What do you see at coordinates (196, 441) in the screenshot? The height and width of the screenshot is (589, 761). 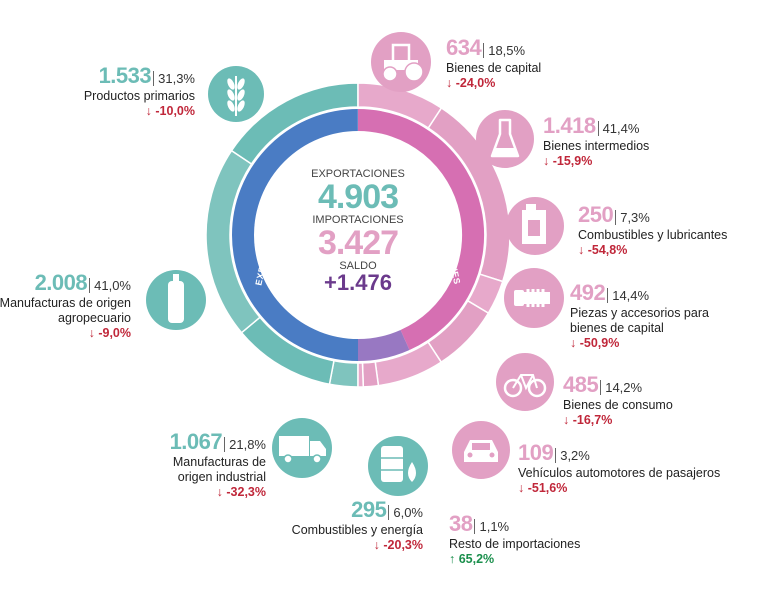 I see `export-value: 1.067` at bounding box center [196, 441].